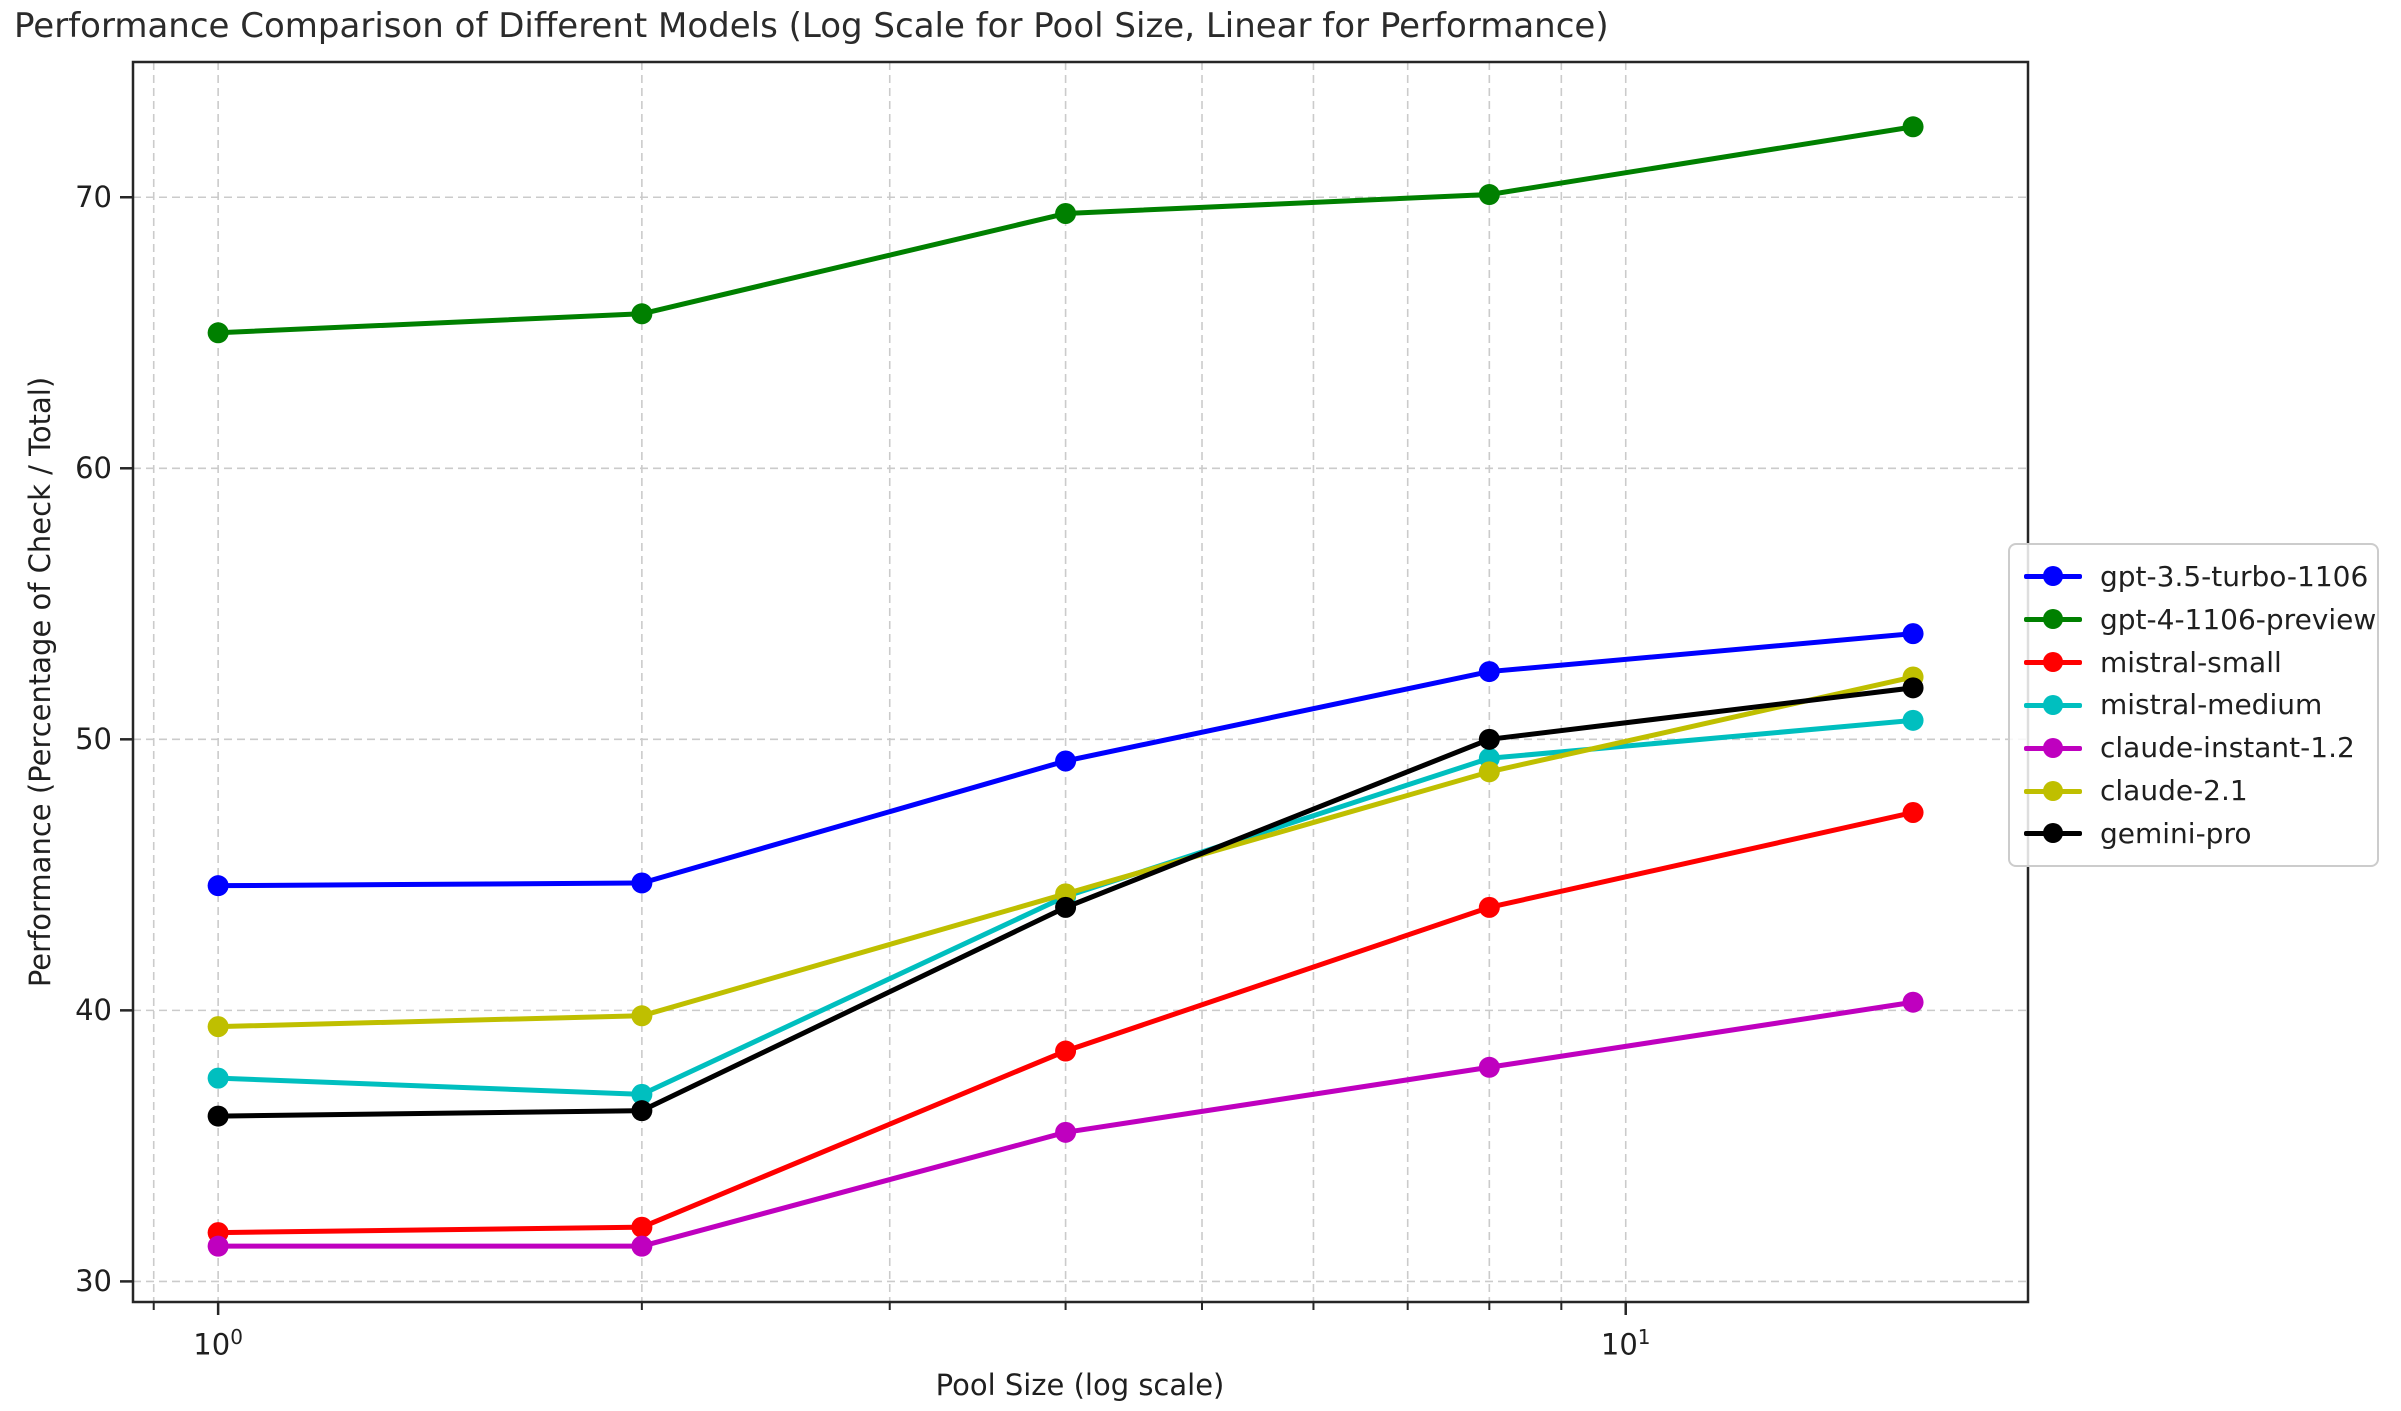 The width and height of the screenshot is (2401, 1411). I want to click on x-tick-label: 100, so click(218, 1341).